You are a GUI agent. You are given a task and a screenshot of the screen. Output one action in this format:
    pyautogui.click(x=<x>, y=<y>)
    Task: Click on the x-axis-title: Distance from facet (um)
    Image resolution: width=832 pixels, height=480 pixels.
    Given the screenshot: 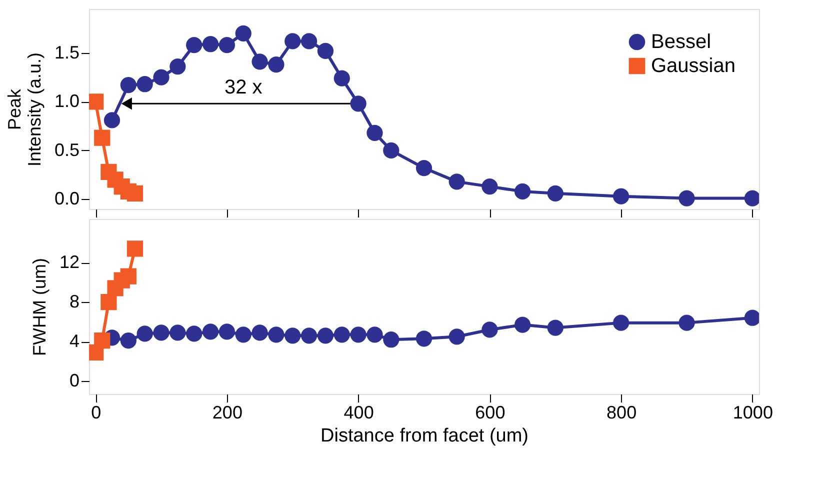 What is the action you would take?
    pyautogui.click(x=424, y=436)
    